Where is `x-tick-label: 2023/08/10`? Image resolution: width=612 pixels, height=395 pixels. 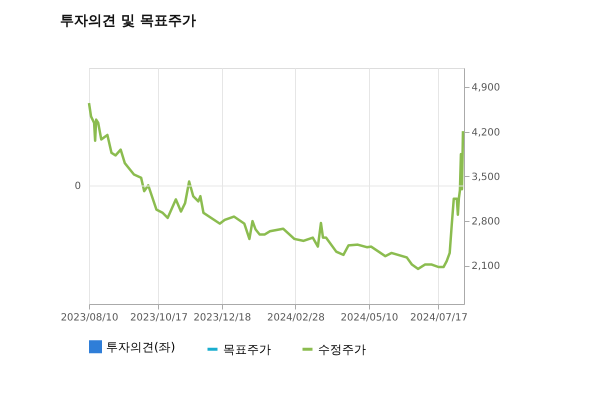
x-tick-label: 2023/08/10 is located at coordinates (89, 318).